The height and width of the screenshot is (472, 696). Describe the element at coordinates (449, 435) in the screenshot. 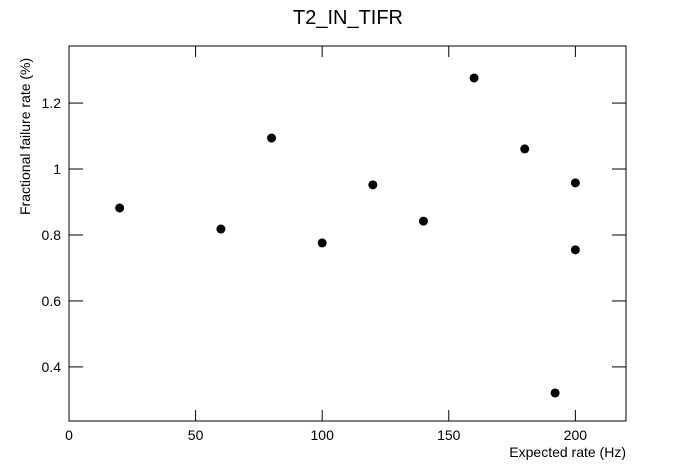

I see `x-tick-label: 150` at that location.